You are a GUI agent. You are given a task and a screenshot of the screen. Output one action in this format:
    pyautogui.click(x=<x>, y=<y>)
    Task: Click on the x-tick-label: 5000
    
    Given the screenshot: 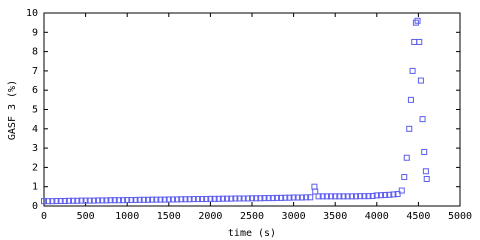 What is the action you would take?
    pyautogui.click(x=460, y=216)
    